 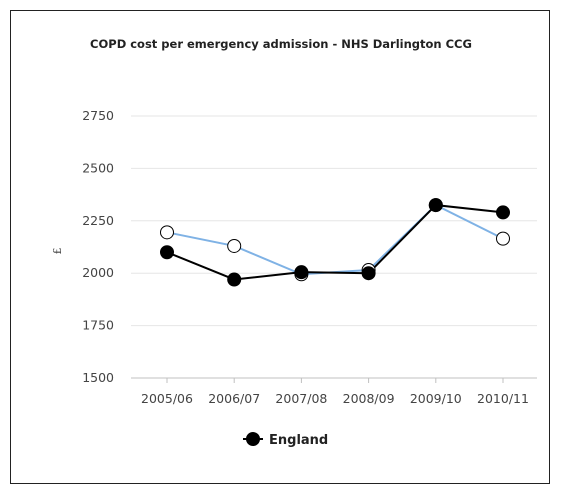 I want to click on y-tick-label: 2750, so click(x=98, y=115).